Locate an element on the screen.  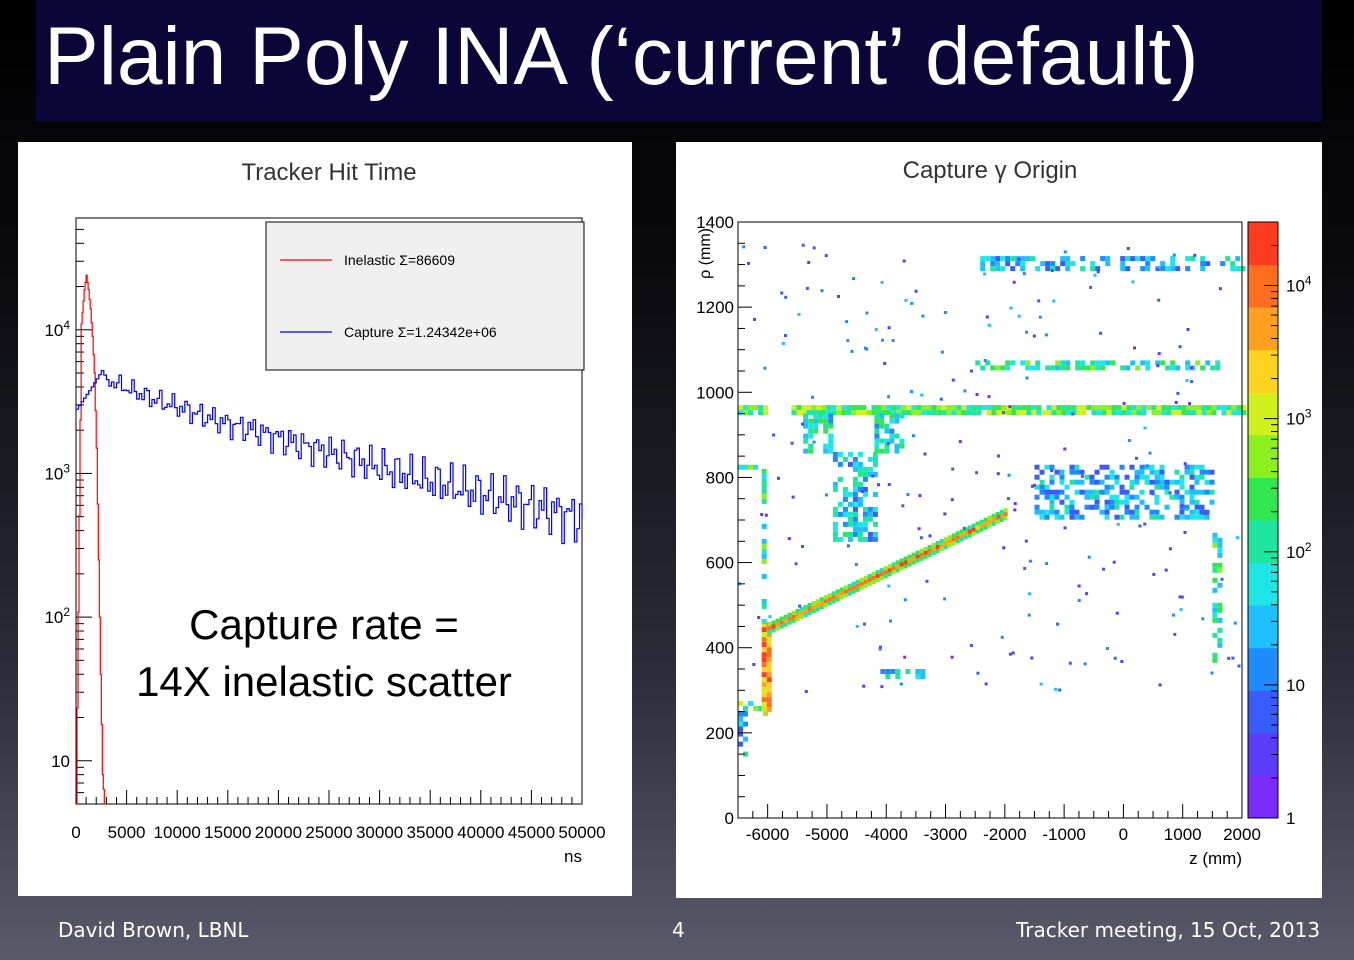
x-tick-label: 30000 is located at coordinates (379, 832).